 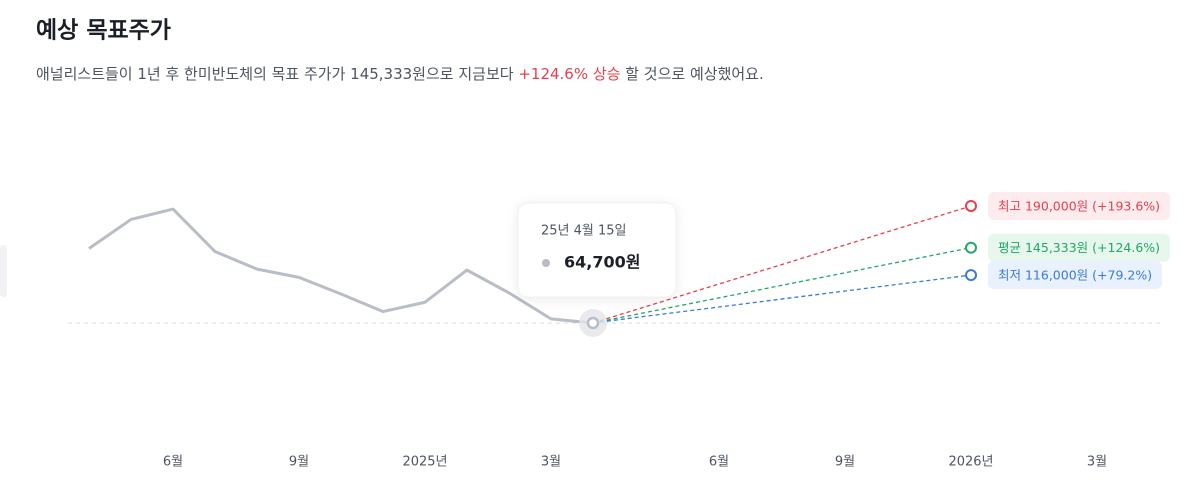 What do you see at coordinates (103, 31) in the screenshot?
I see `title: 예상 목표주가` at bounding box center [103, 31].